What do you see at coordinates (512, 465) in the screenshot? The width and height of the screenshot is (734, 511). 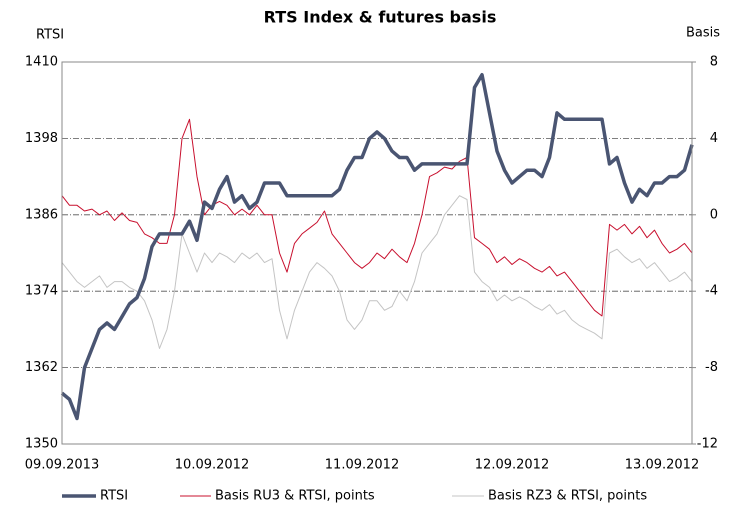 I see `x-tick-label: 12.09.2012` at bounding box center [512, 465].